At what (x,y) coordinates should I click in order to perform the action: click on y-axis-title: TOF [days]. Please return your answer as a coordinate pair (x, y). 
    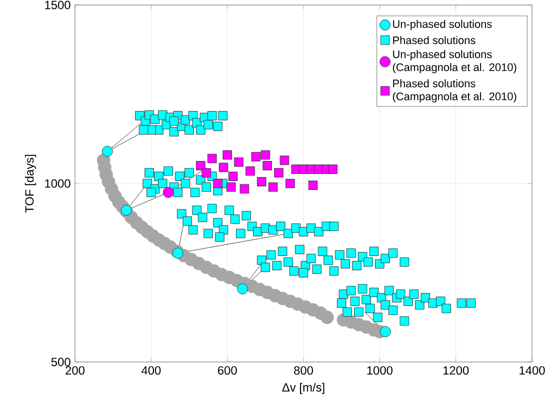
    Looking at the image, I should click on (30, 183).